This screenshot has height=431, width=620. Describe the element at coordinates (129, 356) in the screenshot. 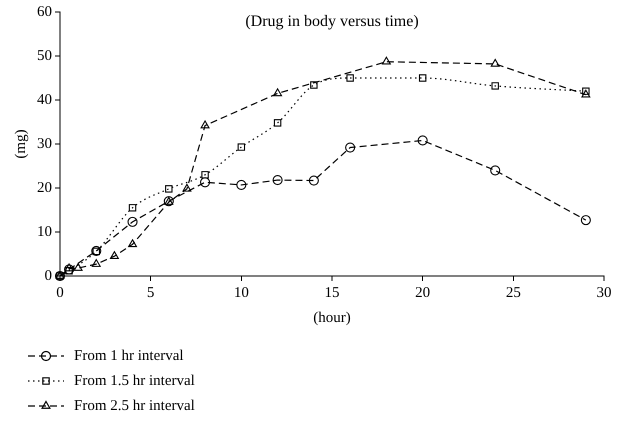

I see `legend-label: From 1 hr interval` at that location.